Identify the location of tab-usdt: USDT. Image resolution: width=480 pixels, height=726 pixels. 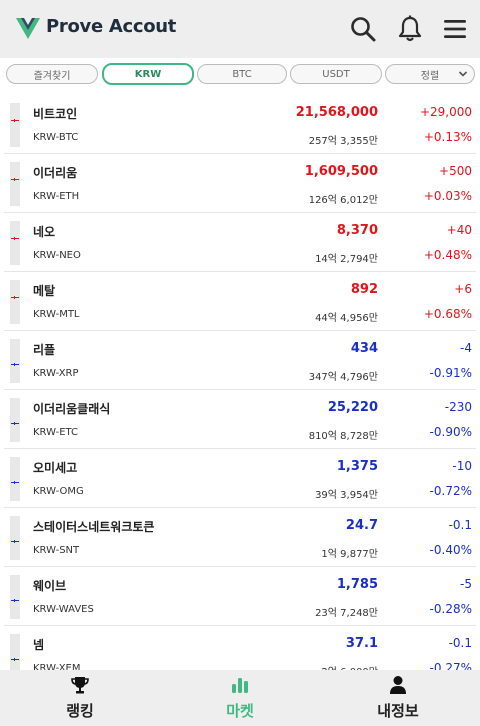
(336, 74).